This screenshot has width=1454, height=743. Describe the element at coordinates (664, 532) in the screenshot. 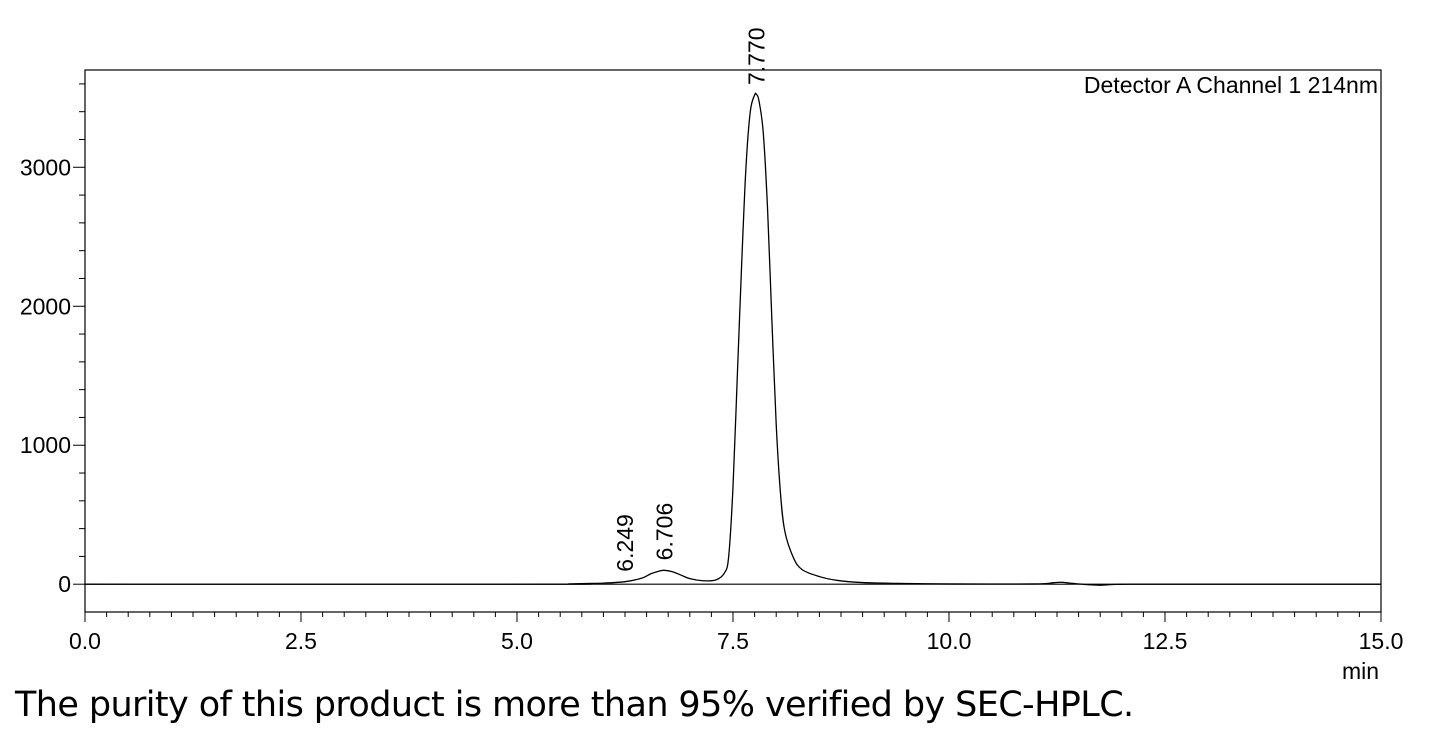

I see `peak-label: 6.706` at that location.